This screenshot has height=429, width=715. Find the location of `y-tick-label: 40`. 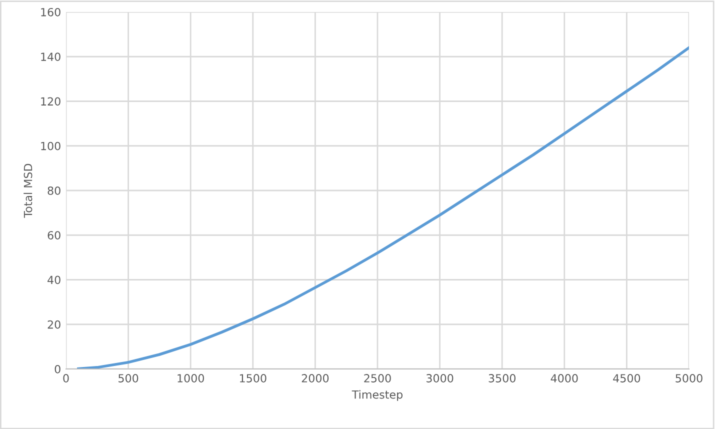

y-tick-label: 40 is located at coordinates (54, 280).